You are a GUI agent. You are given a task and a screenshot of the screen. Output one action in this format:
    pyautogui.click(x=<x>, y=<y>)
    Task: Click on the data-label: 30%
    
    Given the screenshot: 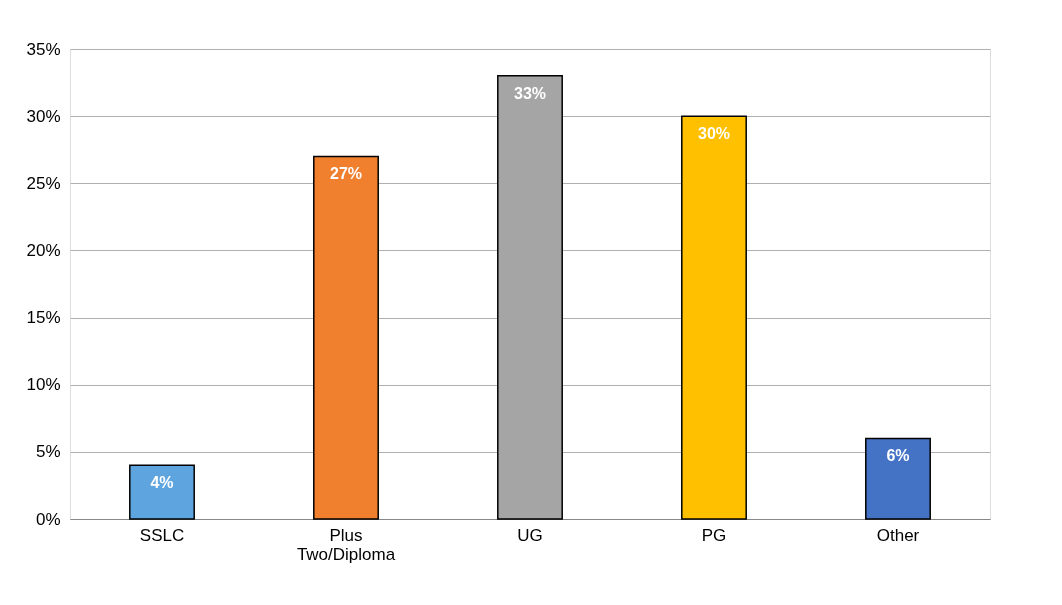 What is the action you would take?
    pyautogui.click(x=714, y=134)
    